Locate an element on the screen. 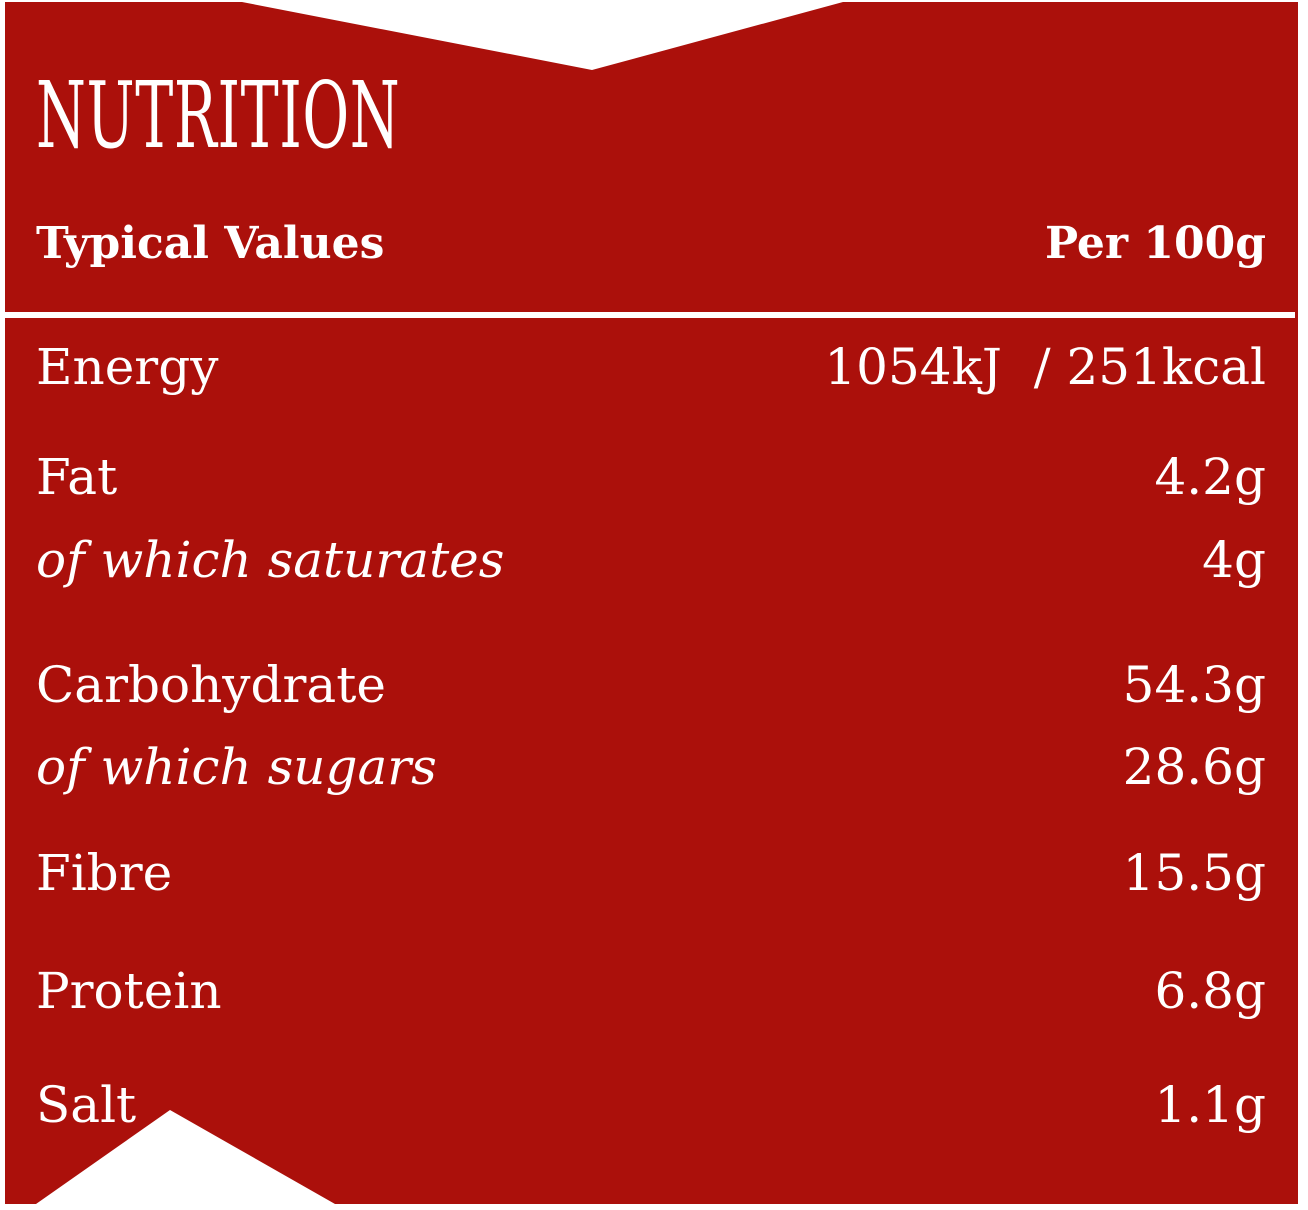 This screenshot has width=1308, height=1210. row-value-protein: 6.8g is located at coordinates (1210, 991).